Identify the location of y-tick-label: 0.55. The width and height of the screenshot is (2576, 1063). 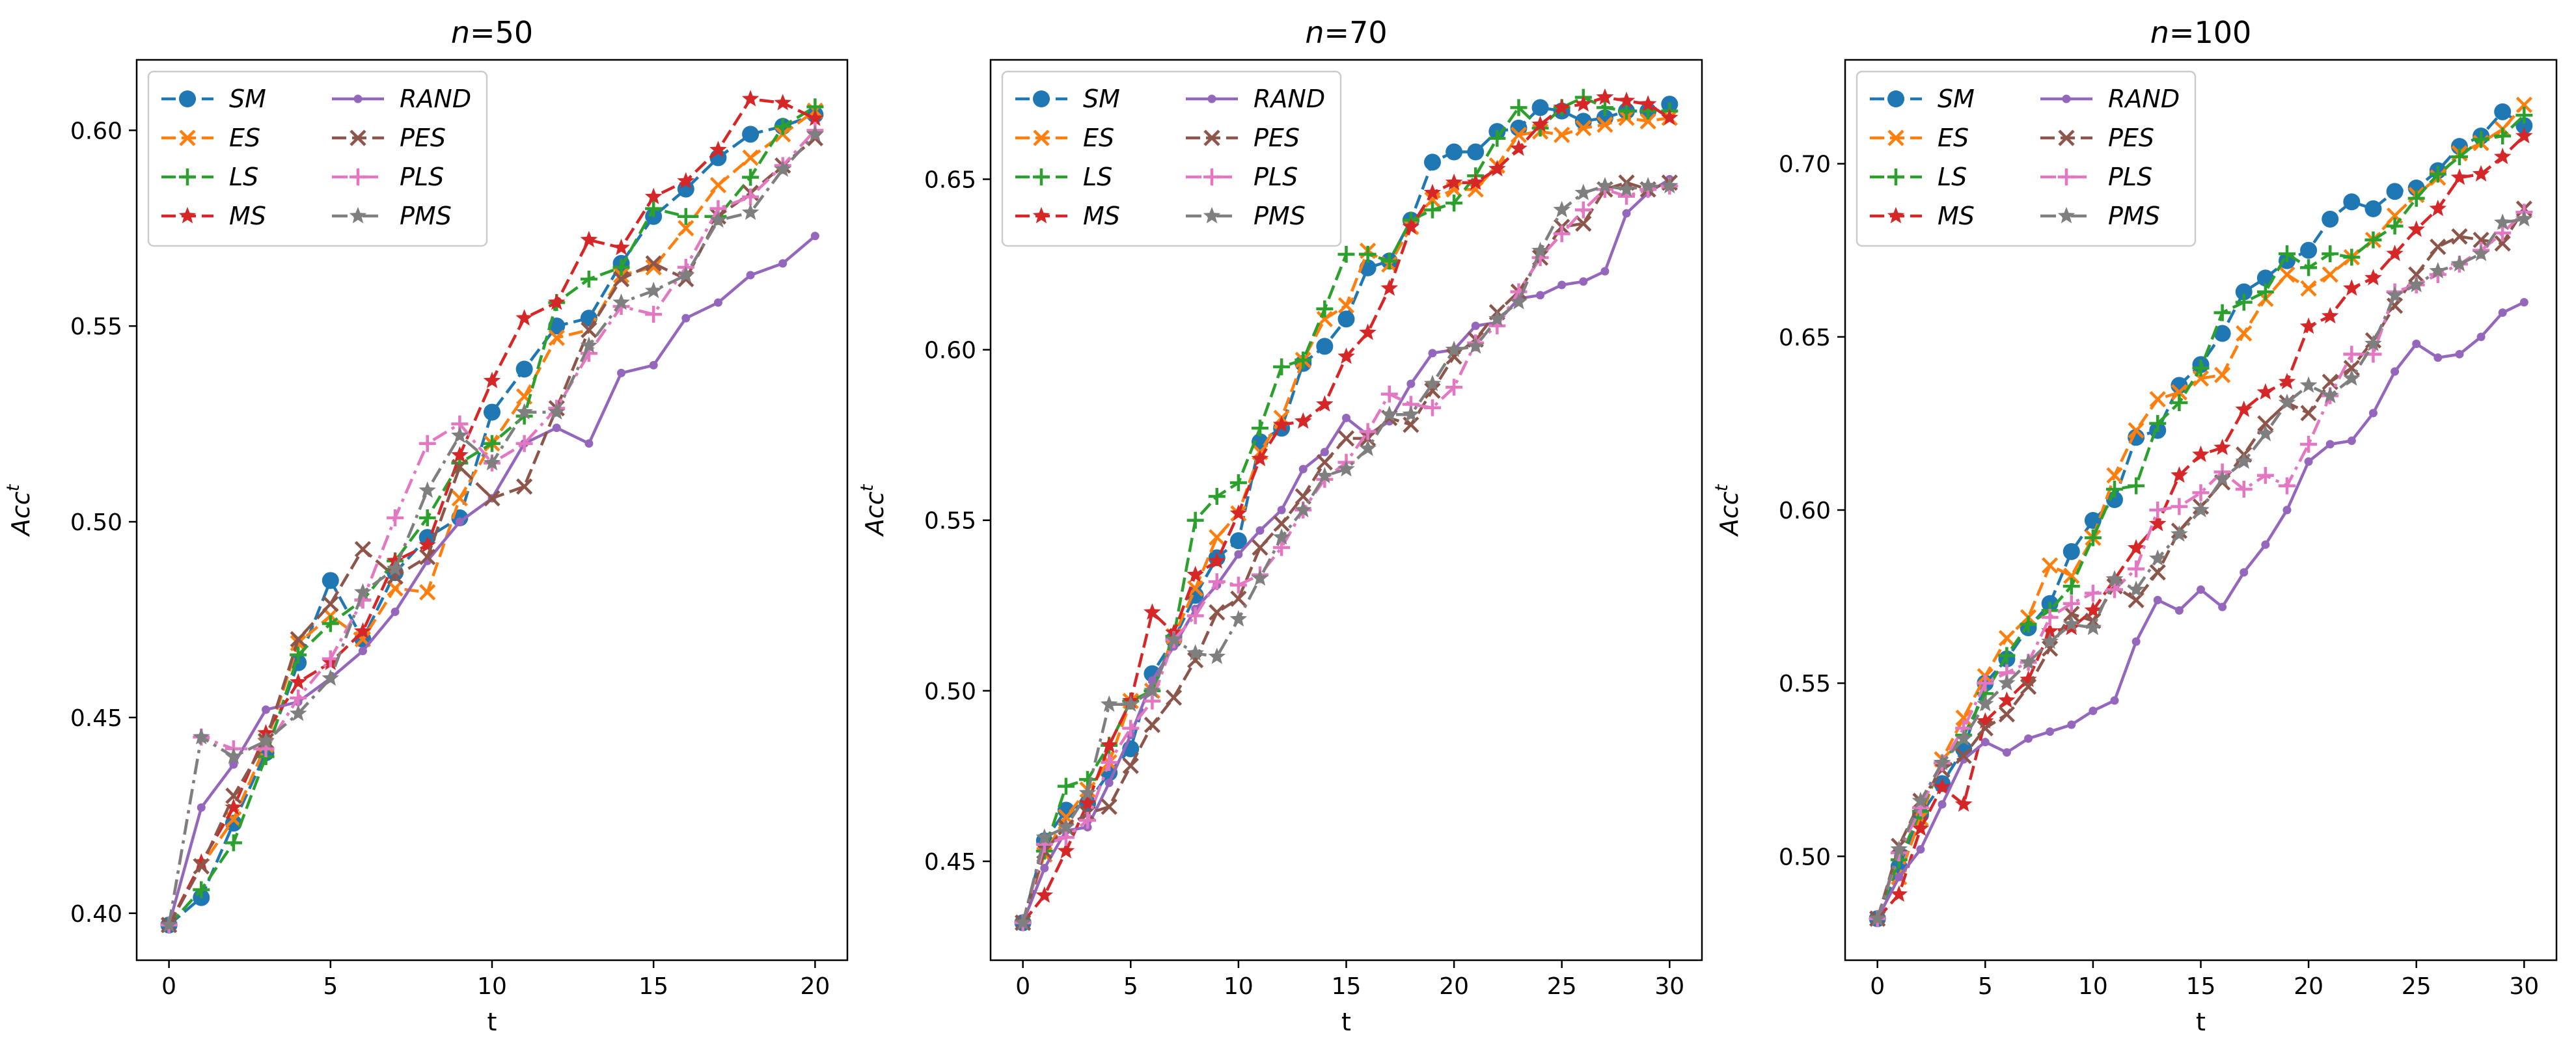
(96, 327).